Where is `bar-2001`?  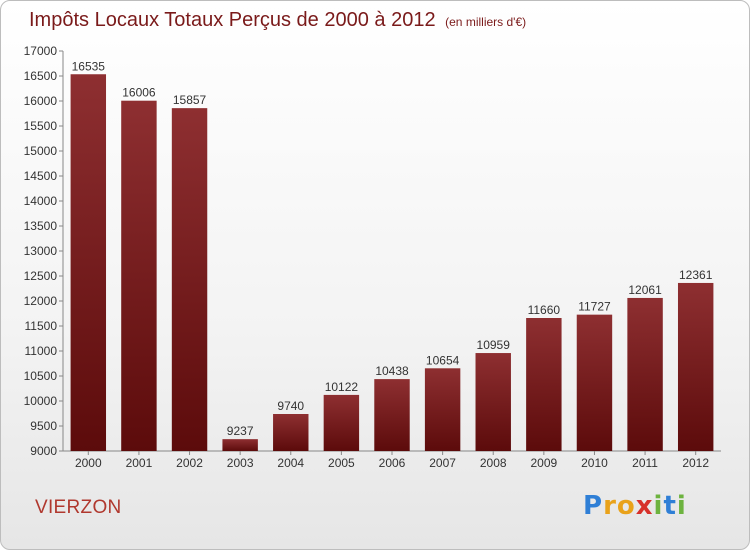
bar-2001 is located at coordinates (139, 275).